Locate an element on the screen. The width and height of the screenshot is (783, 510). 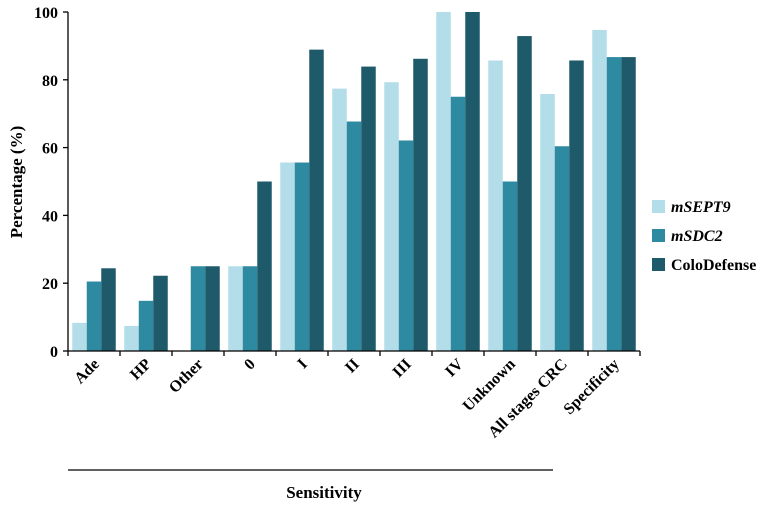
bar-mSEPT9-III is located at coordinates (391, 216).